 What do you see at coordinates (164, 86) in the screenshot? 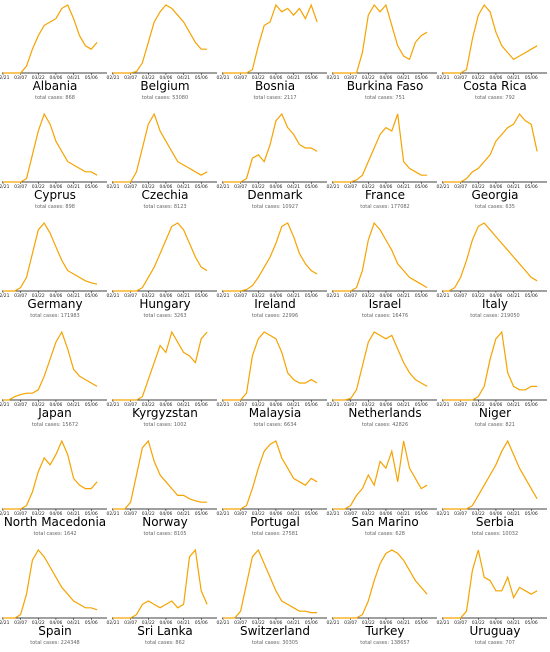
I see `panel-title: Belgium` at bounding box center [164, 86].